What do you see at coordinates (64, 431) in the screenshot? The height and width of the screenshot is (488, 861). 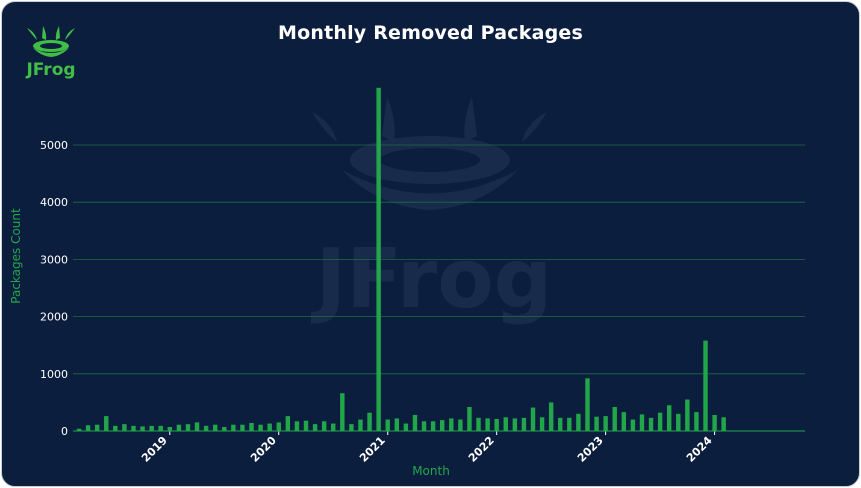 I see `y-tick-label: 0` at bounding box center [64, 431].